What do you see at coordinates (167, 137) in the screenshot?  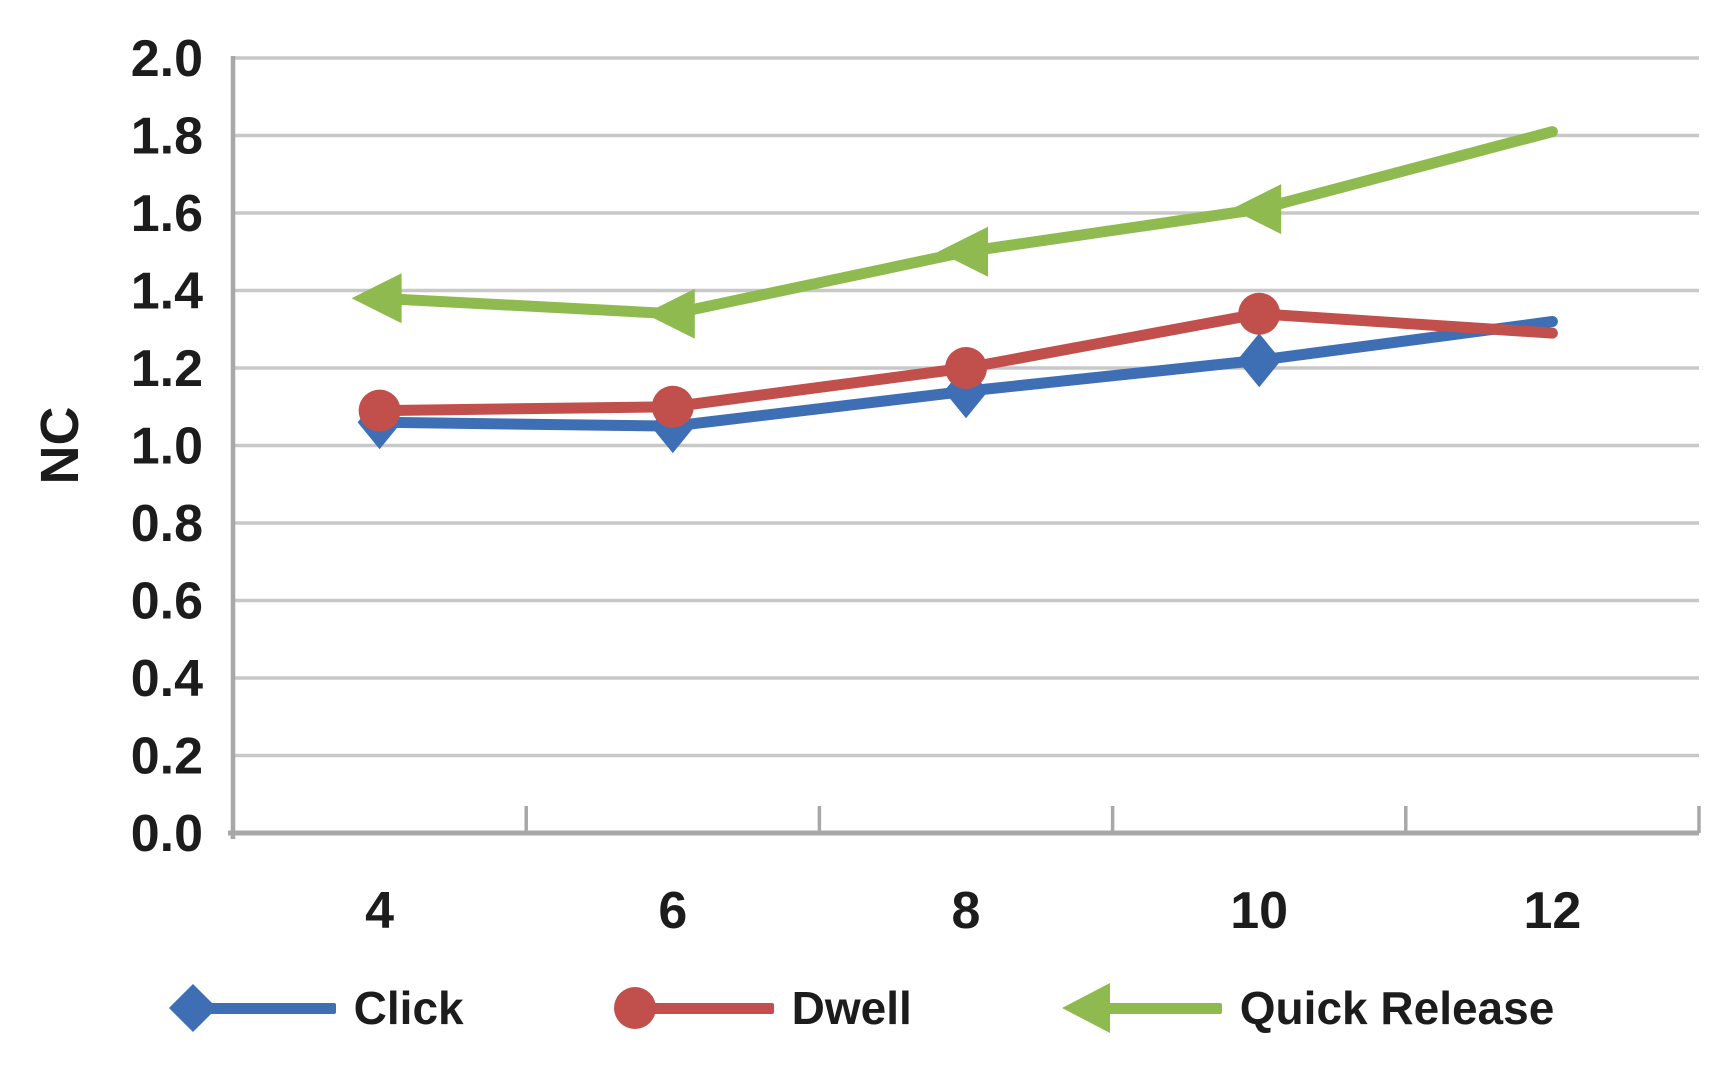 I see `y-tick-label: 1.8` at bounding box center [167, 137].